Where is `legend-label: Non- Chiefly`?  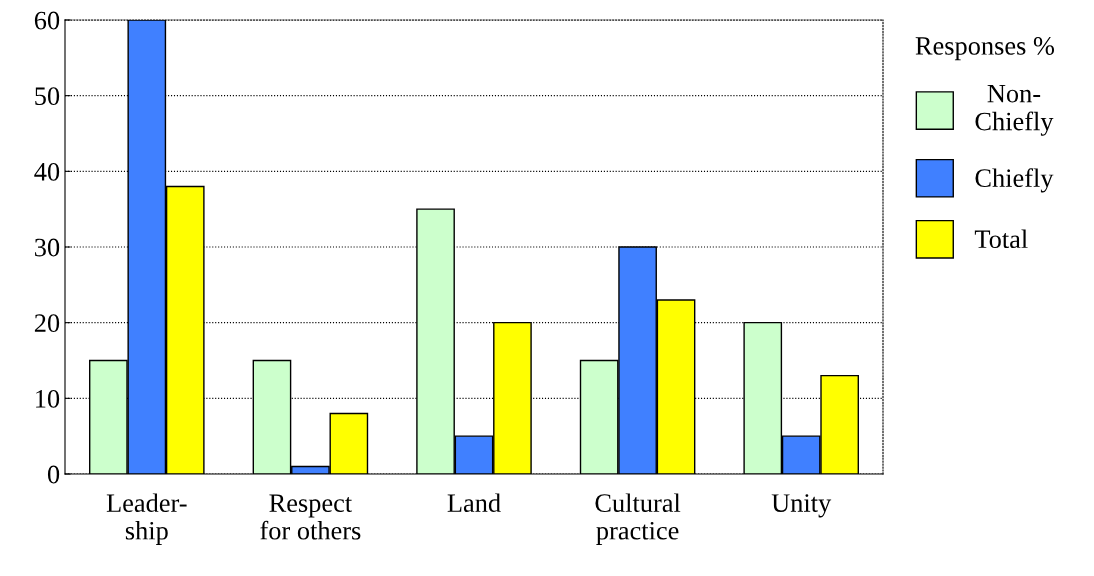 legend-label: Non- Chiefly is located at coordinates (1014, 110).